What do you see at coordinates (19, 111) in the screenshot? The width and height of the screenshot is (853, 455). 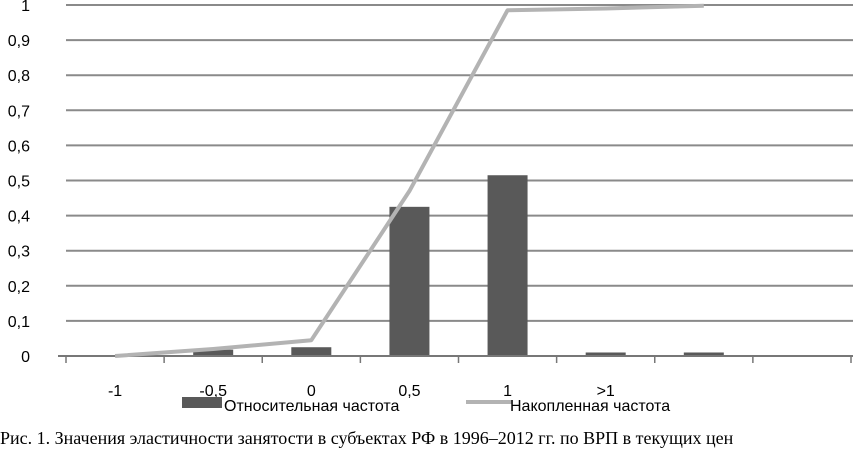 I see `y-tick-label: 0,7` at bounding box center [19, 111].